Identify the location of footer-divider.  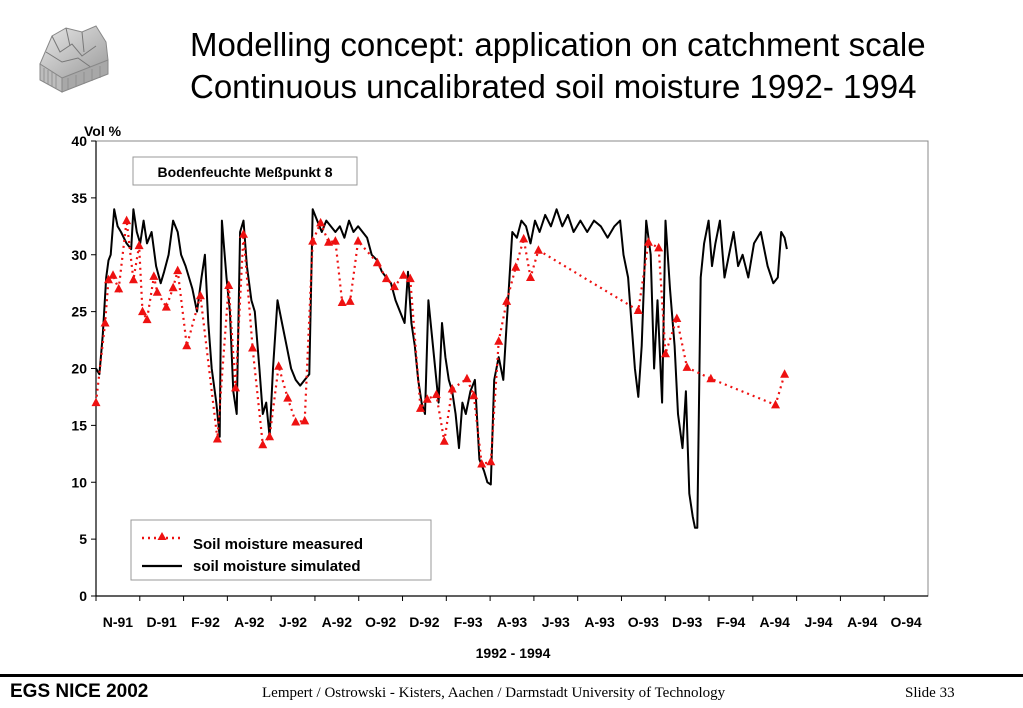
(511, 675).